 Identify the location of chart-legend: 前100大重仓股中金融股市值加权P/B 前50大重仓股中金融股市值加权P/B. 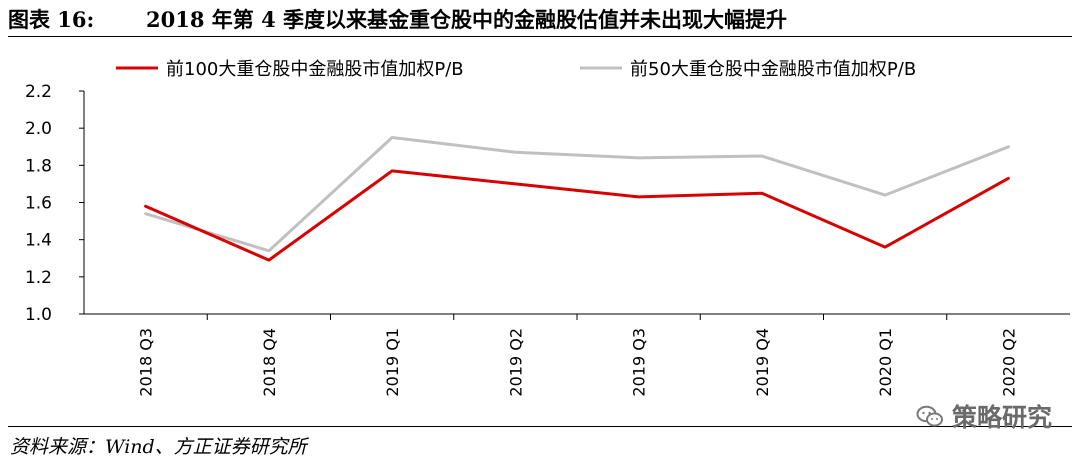
(516, 69).